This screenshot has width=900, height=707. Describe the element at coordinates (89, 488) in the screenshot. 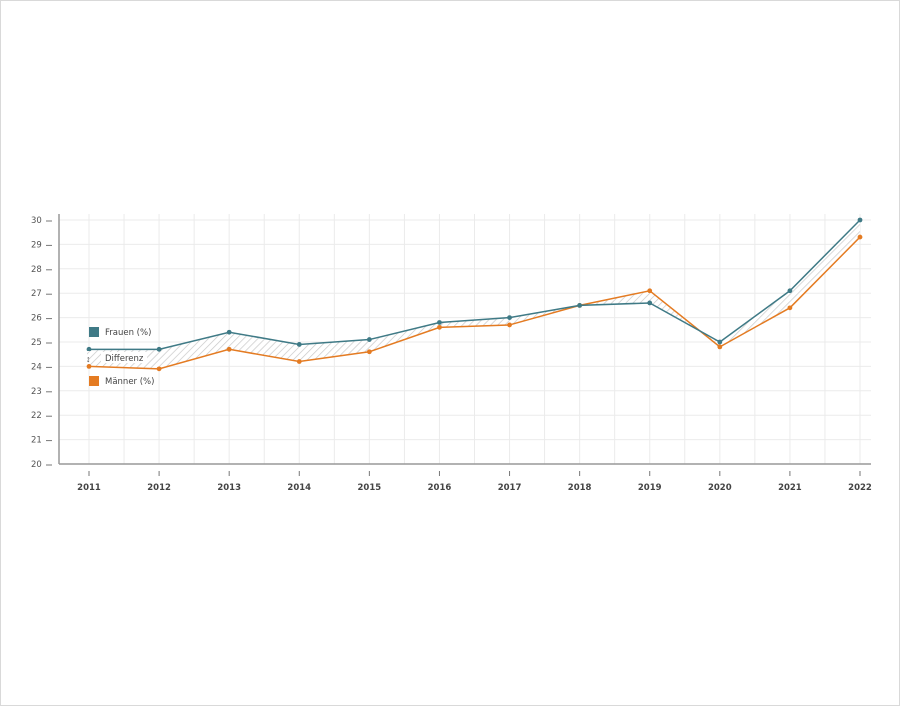

I see `x-tick-label: 2011` at that location.